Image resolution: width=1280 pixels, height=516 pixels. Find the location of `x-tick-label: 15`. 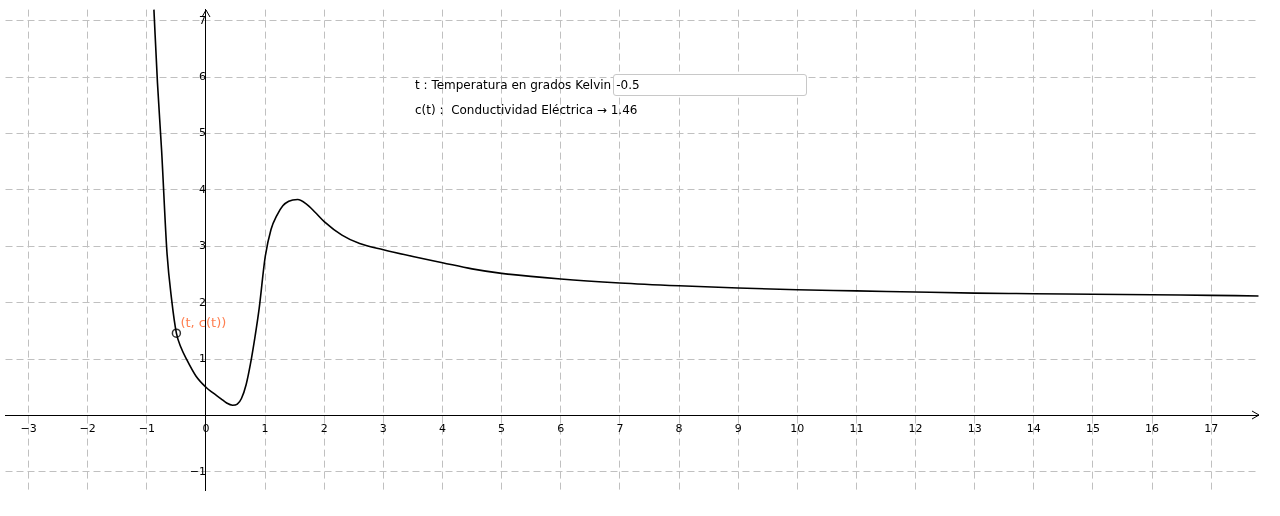

x-tick-label: 15 is located at coordinates (1092, 428).